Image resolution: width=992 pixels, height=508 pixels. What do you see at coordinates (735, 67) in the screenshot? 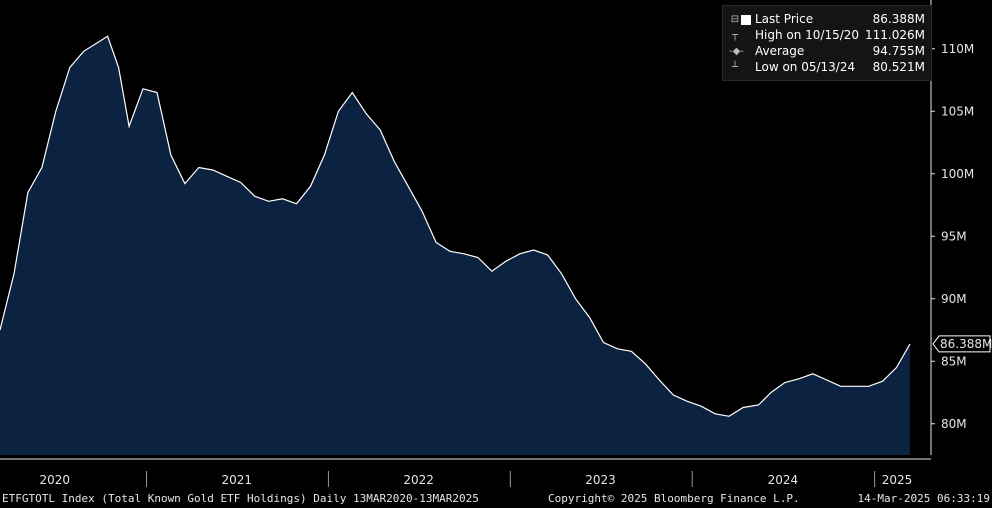
I see `low-marker-icon: ┴` at bounding box center [735, 67].